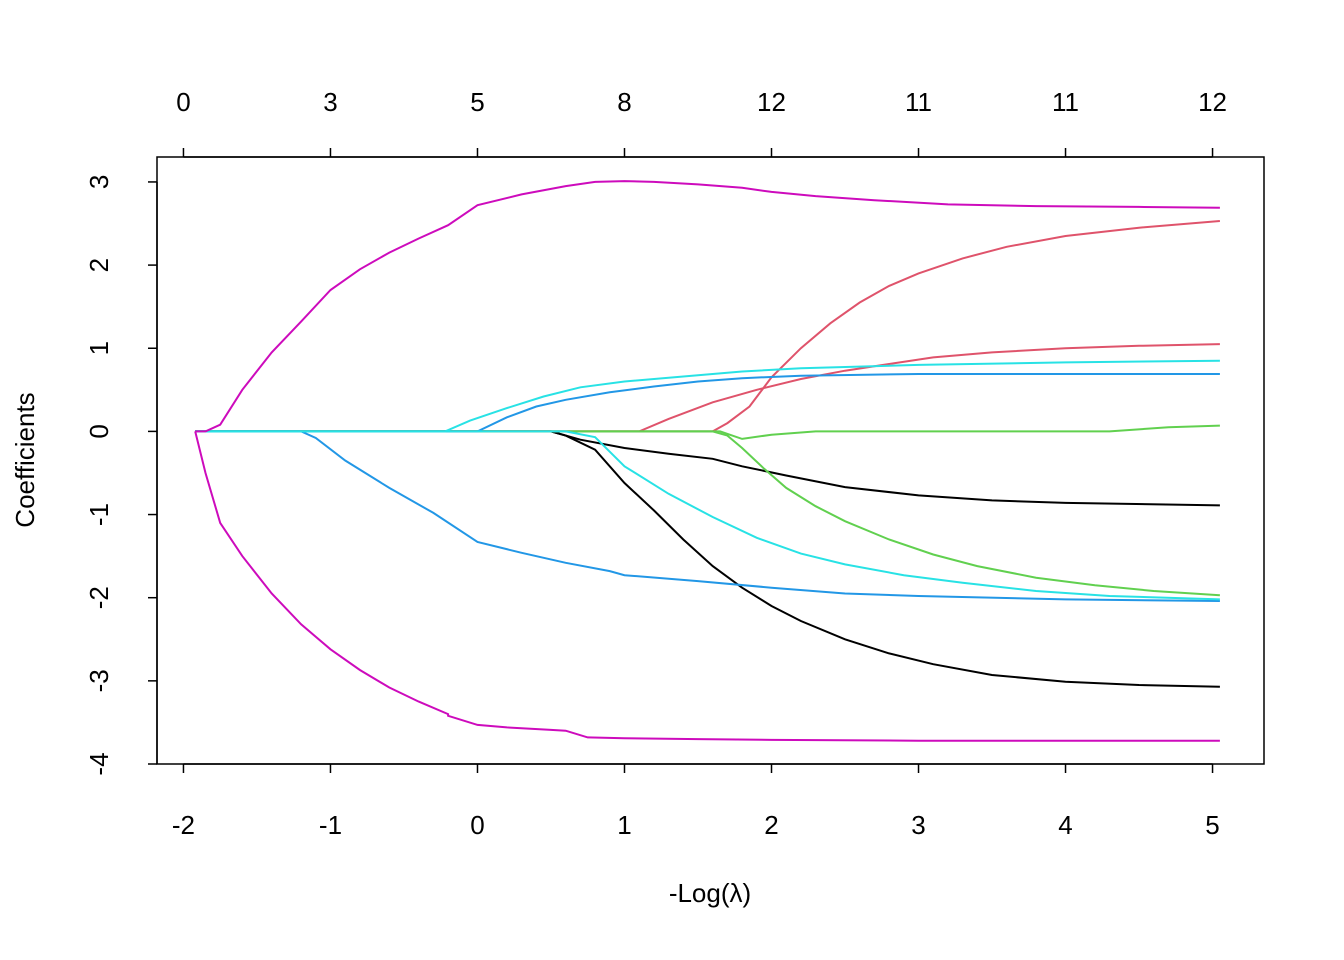  I want to click on x-tick-label: 2, so click(771, 825).